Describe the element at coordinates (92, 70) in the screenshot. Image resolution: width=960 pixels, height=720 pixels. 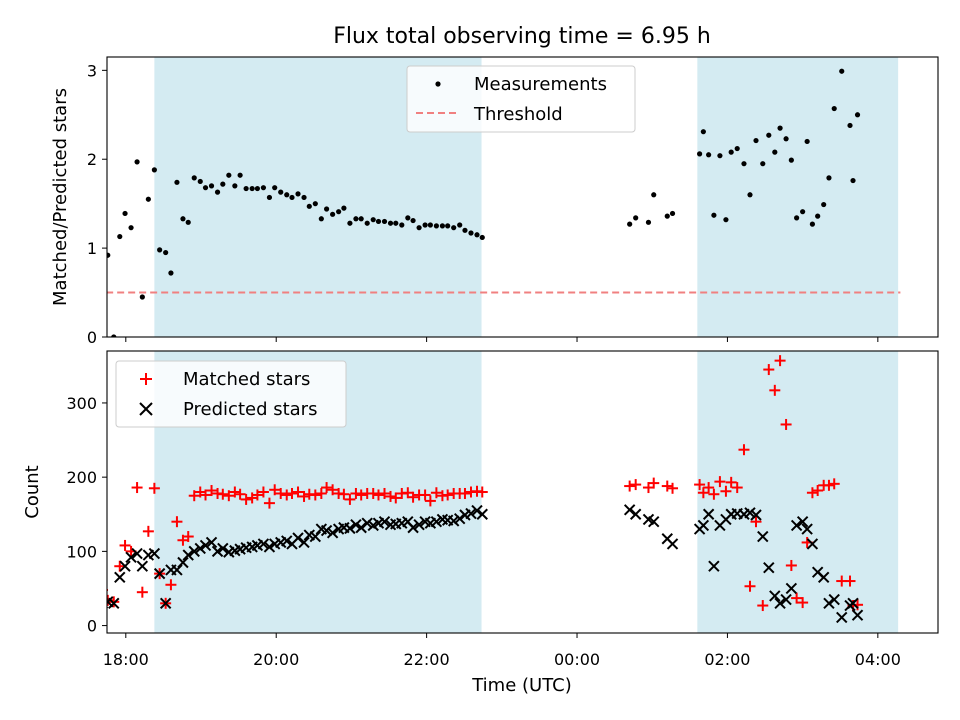
I see `ratio-y-tick-label: 3` at that location.